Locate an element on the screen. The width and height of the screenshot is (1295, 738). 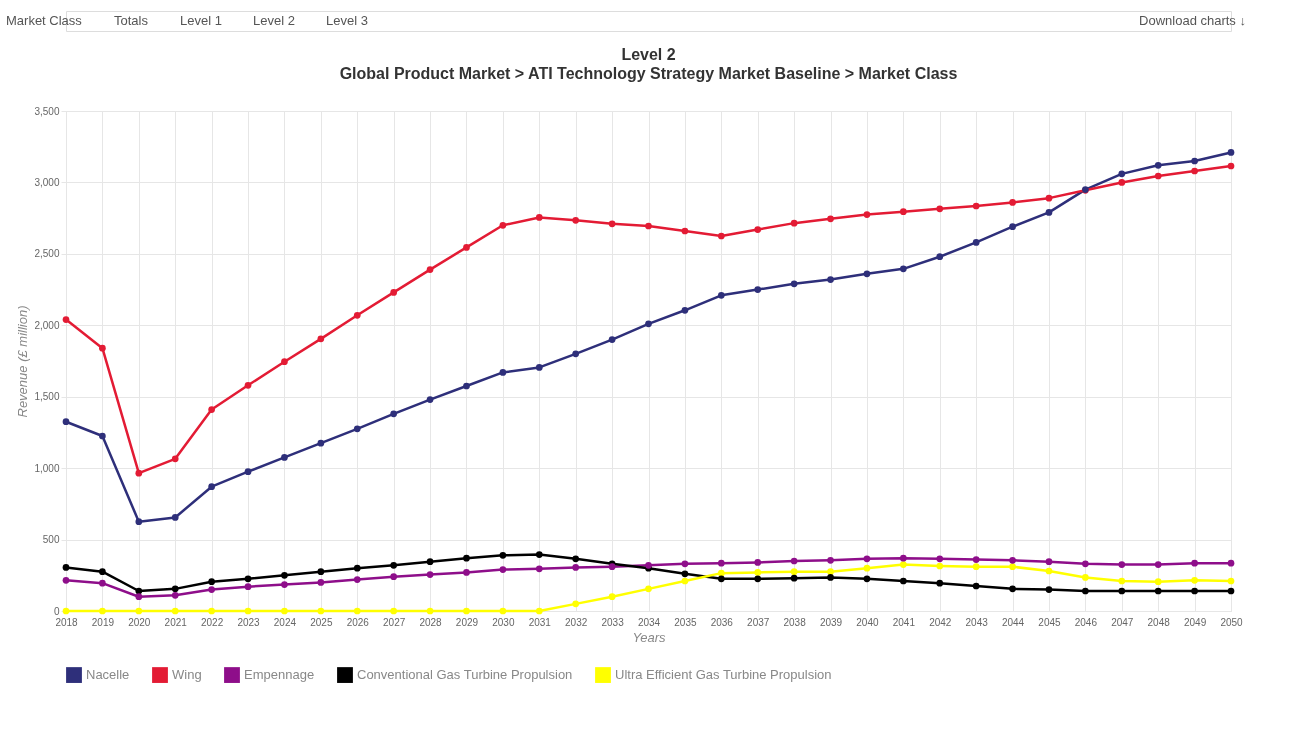
chart-title: Level 2 is located at coordinates (648, 54).